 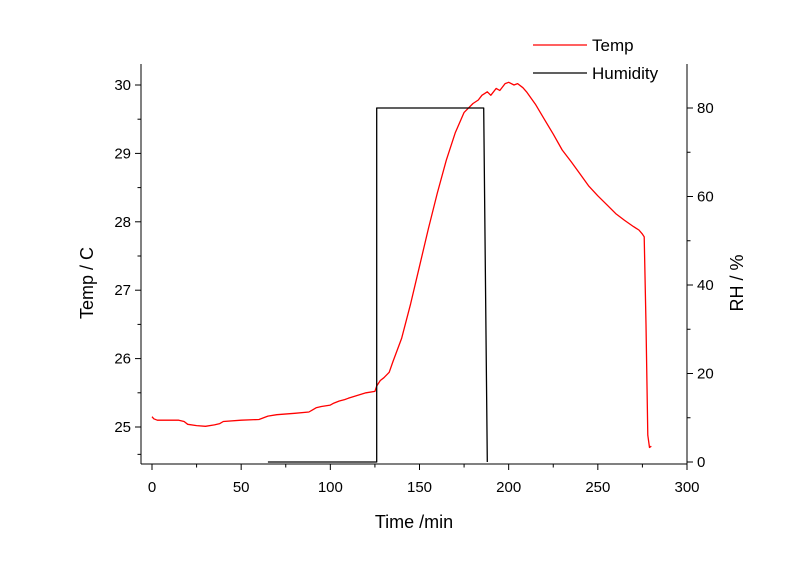 What do you see at coordinates (152, 487) in the screenshot?
I see `x-tick-label: 0` at bounding box center [152, 487].